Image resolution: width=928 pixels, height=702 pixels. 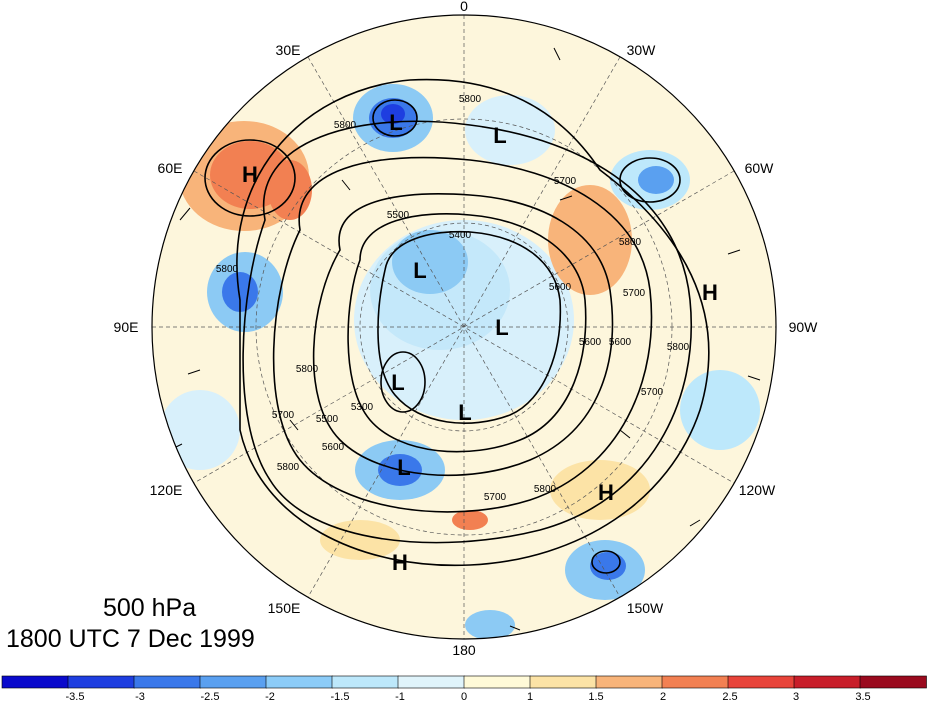 What do you see at coordinates (595, 696) in the screenshot?
I see `colorbar-tick-label: 1.5` at bounding box center [595, 696].